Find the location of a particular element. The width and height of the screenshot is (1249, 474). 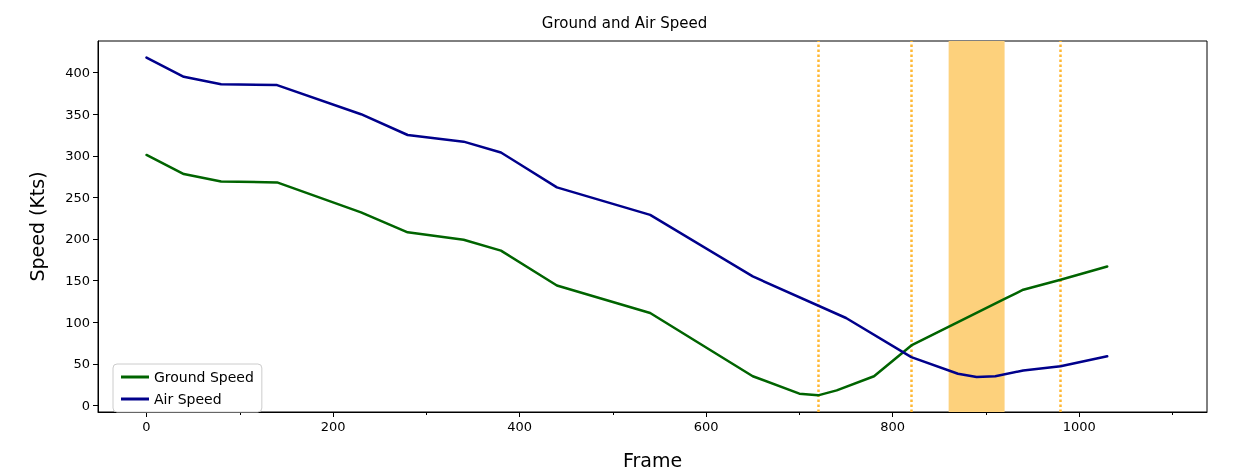

y-tick-label: 300 is located at coordinates (77, 156).